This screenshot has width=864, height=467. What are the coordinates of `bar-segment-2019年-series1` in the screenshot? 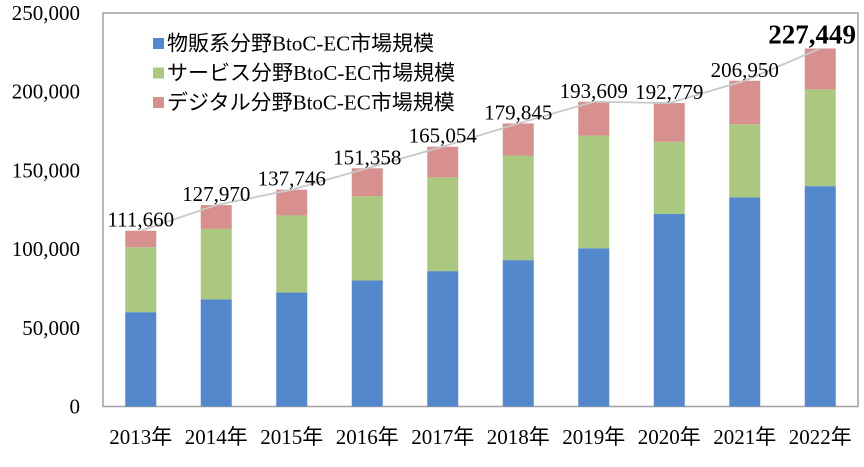 It's located at (594, 192).